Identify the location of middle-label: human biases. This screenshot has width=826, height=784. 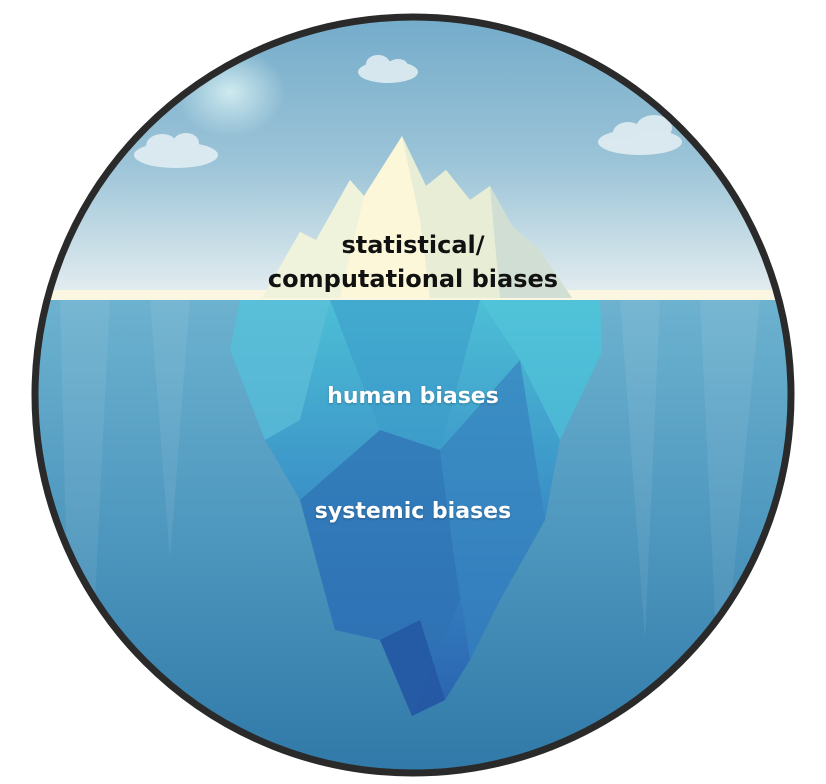
(413, 396).